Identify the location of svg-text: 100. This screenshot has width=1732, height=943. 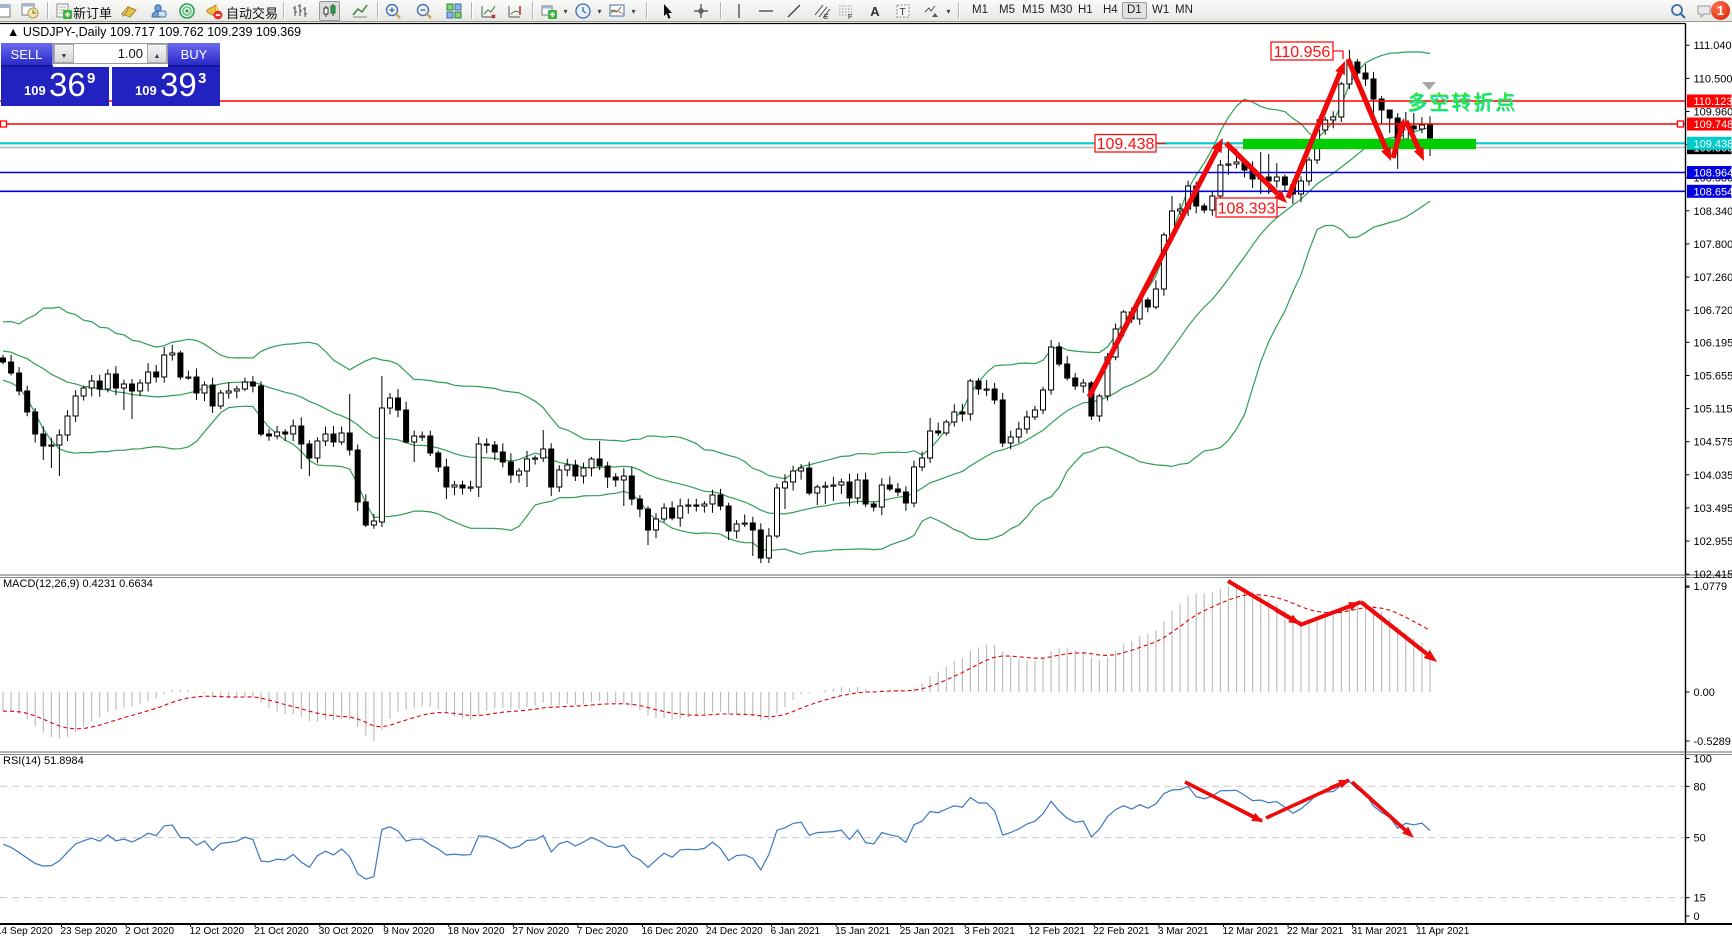
(1703, 760).